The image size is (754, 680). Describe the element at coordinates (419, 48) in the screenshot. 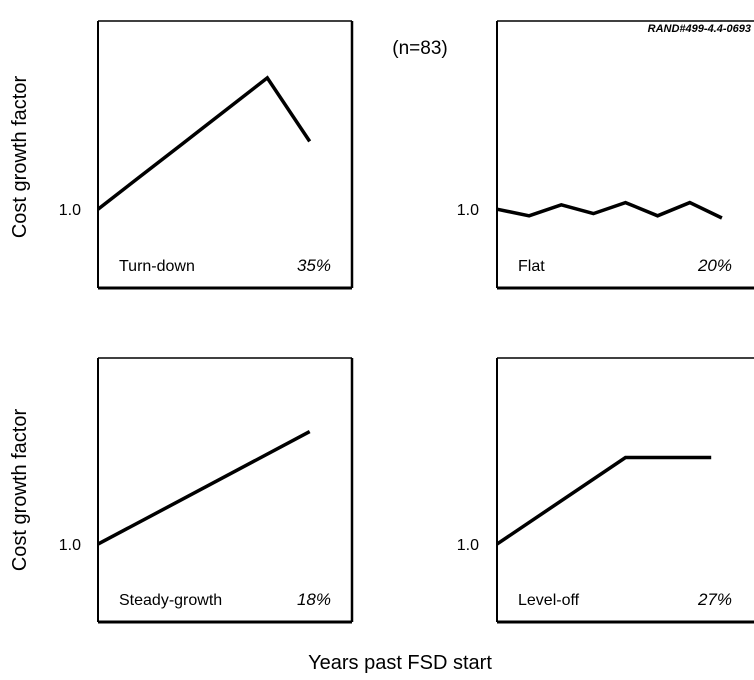

I see `sample-size-note: (n=83)` at that location.